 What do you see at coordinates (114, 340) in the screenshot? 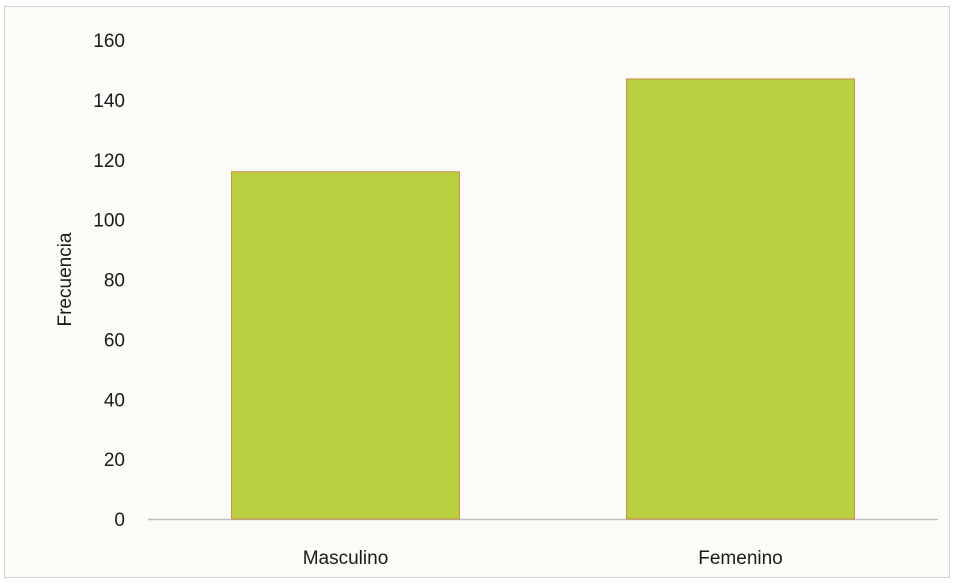
I see `y-tick-label: 60` at bounding box center [114, 340].